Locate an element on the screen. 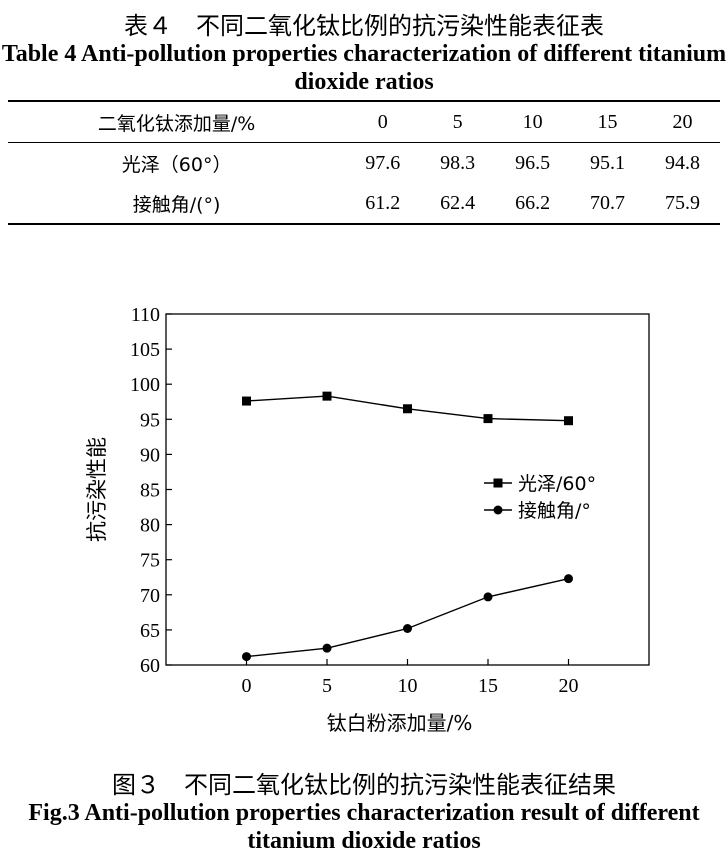  x-tick-label: 15 is located at coordinates (488, 686).